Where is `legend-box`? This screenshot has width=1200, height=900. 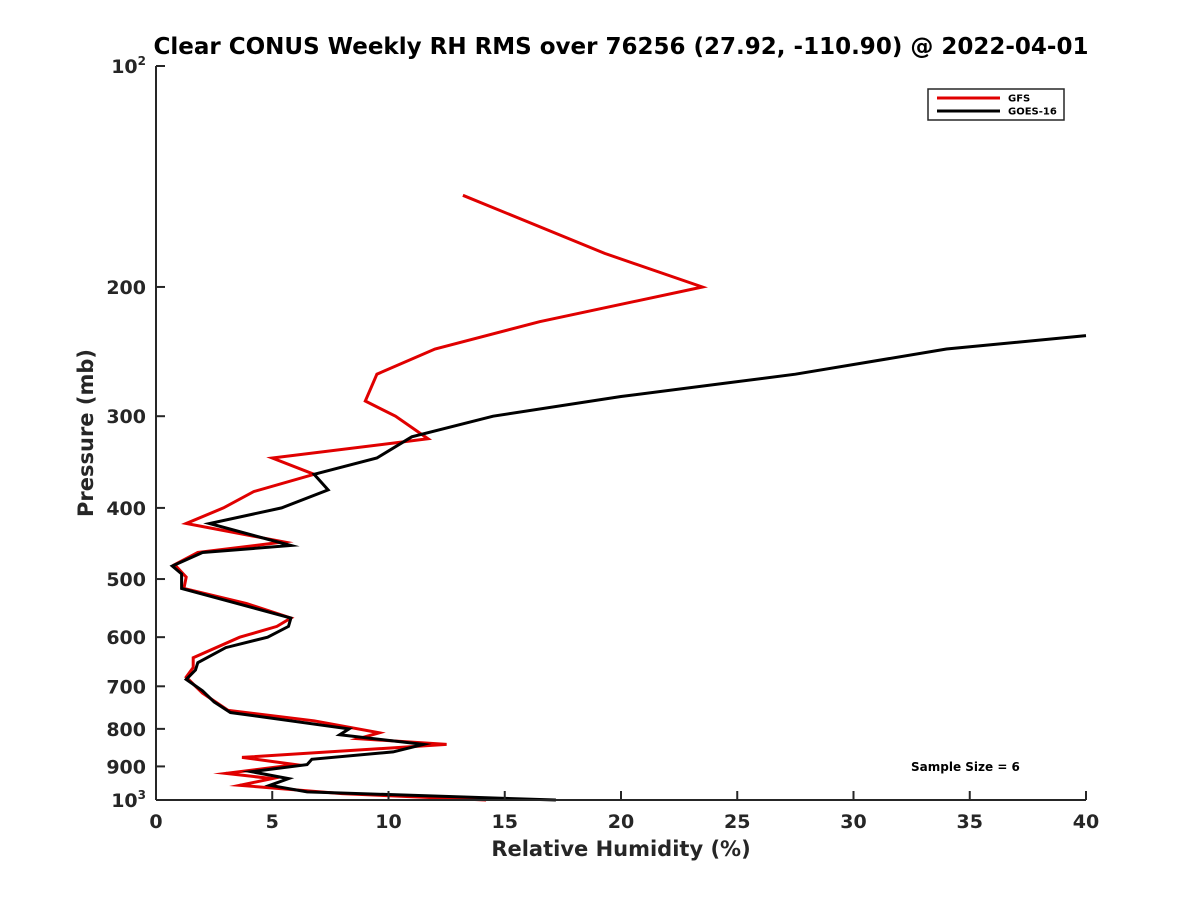
legend-box is located at coordinates (996, 104).